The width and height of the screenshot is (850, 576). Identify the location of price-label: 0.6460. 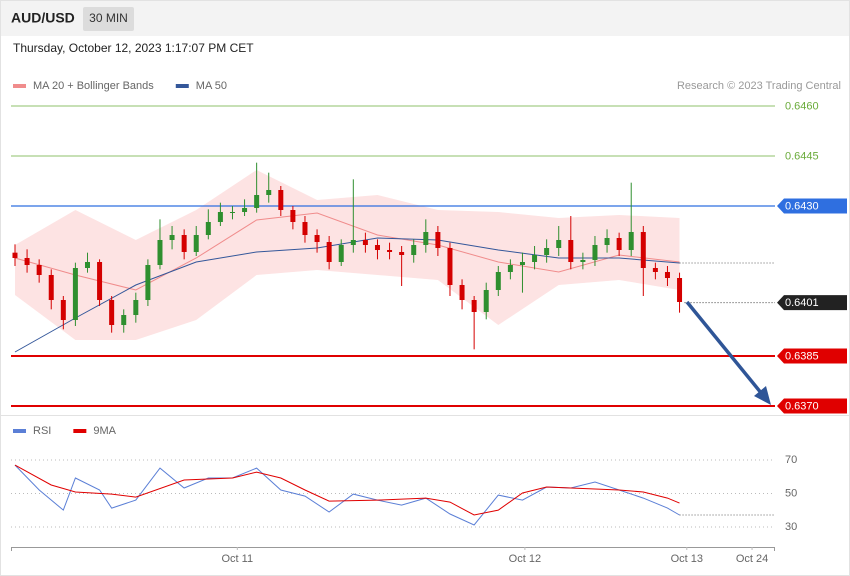
(802, 106).